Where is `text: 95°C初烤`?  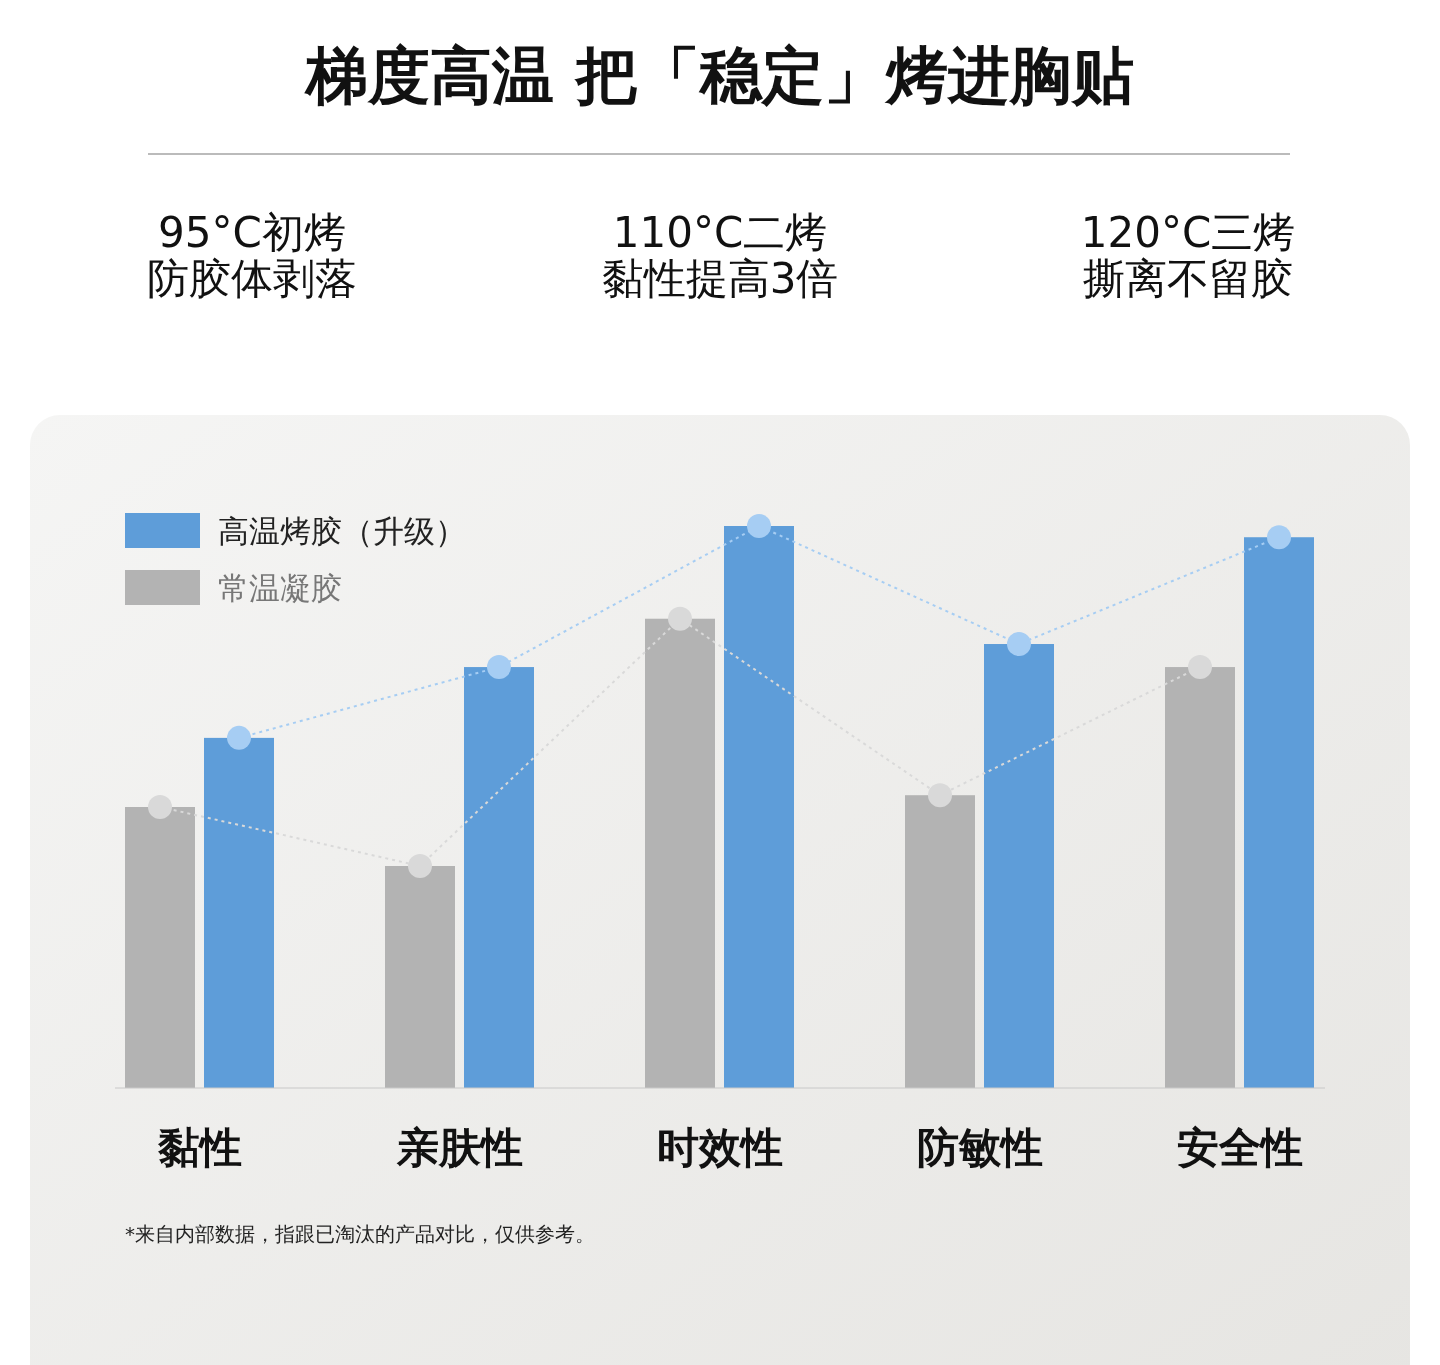 text: 95°C初烤 is located at coordinates (252, 232).